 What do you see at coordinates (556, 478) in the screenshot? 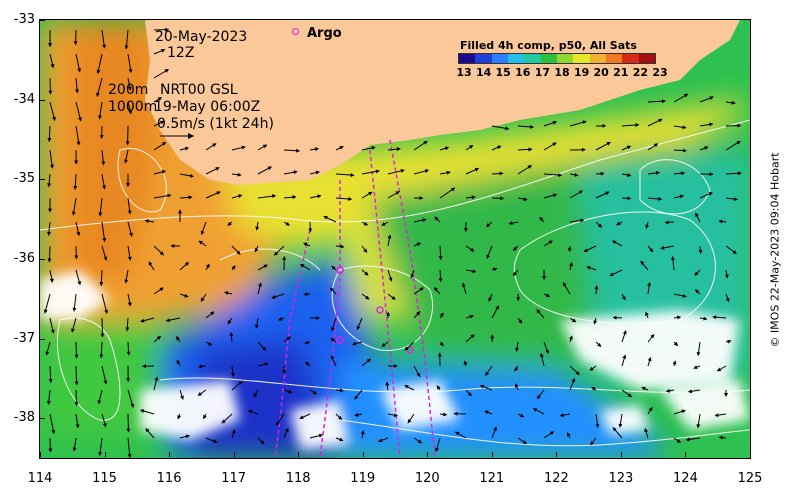
I see `x-tick-label: 122` at bounding box center [556, 478].